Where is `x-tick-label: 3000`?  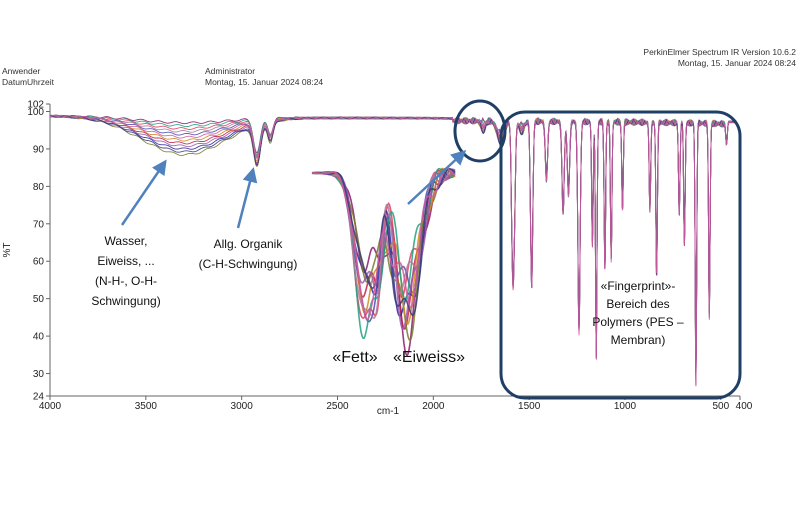 x-tick-label: 3000 is located at coordinates (242, 406).